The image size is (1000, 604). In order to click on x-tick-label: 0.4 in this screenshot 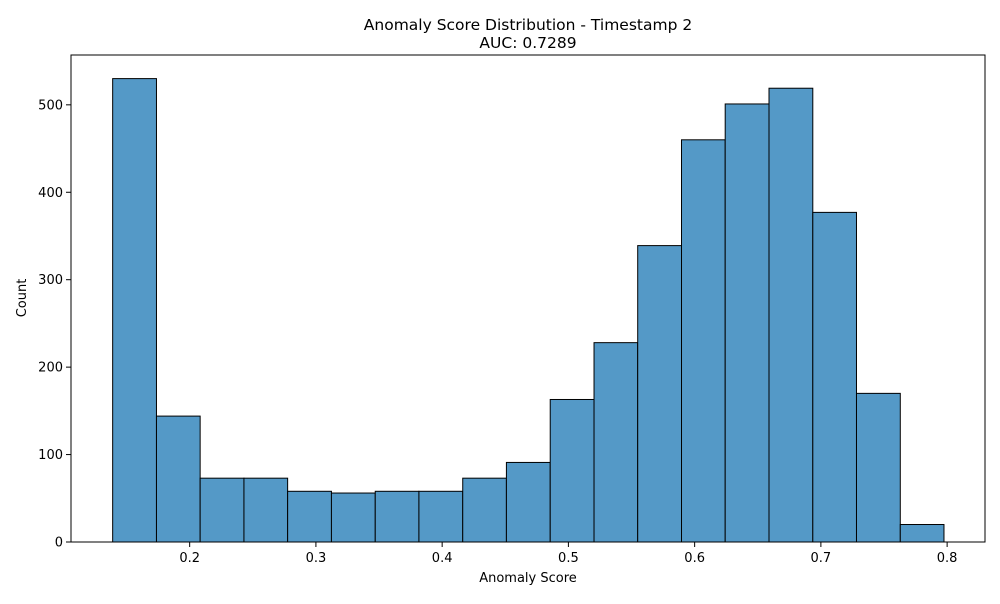, I will do `click(442, 558)`.